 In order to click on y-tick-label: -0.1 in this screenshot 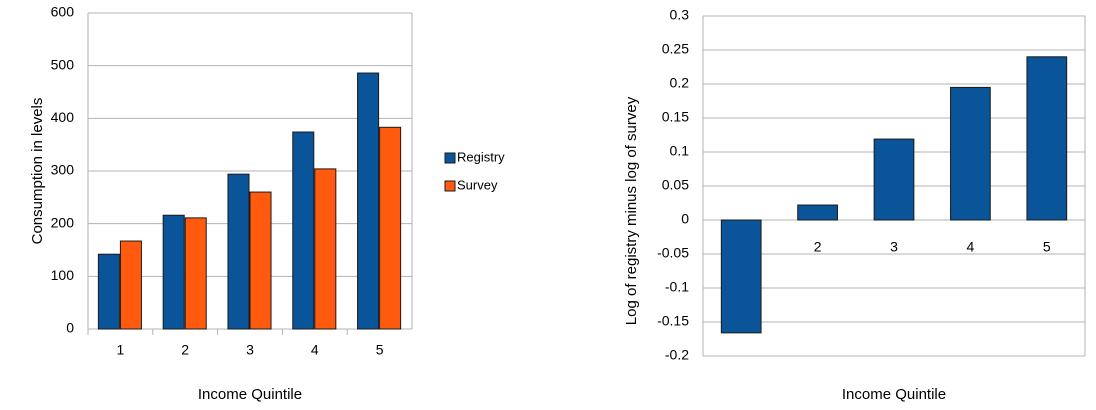, I will do `click(677, 287)`.